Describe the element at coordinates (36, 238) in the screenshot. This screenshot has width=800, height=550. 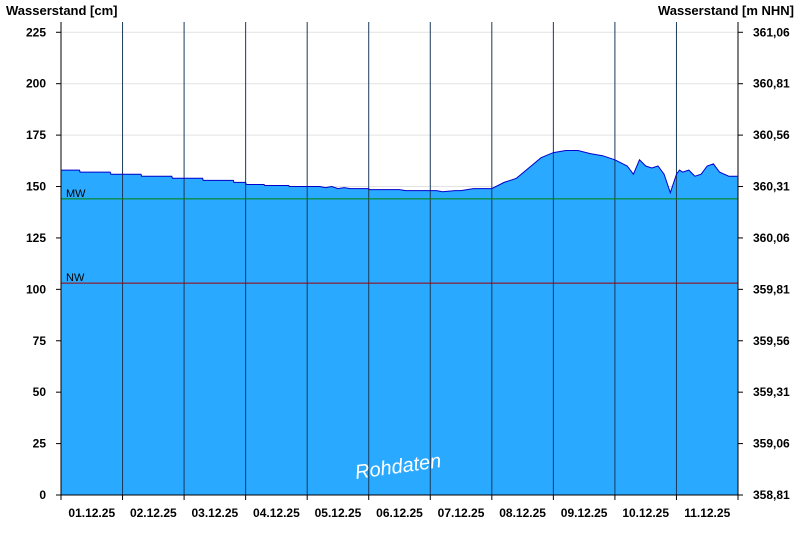
I see `left-tick-label: 125` at that location.